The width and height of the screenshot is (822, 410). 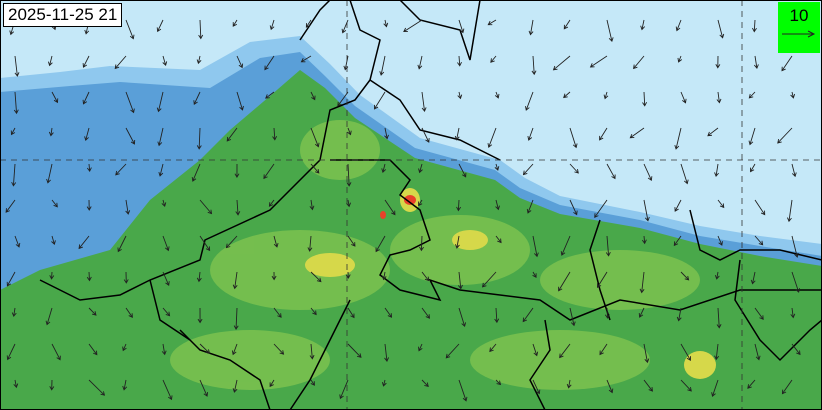 I want to click on red-patches, so click(x=398, y=207).